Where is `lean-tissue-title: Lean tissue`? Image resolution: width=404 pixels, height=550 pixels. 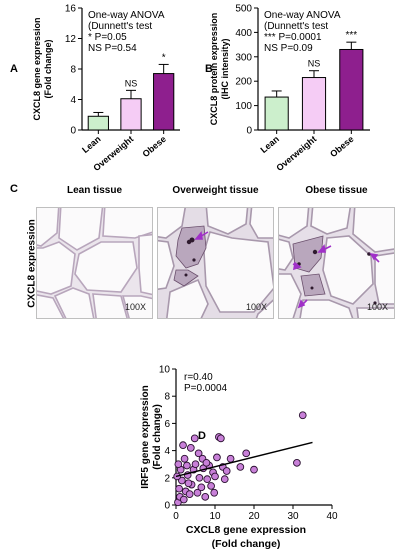
lean-tissue-title: Lean tissue is located at coordinates (94, 190).